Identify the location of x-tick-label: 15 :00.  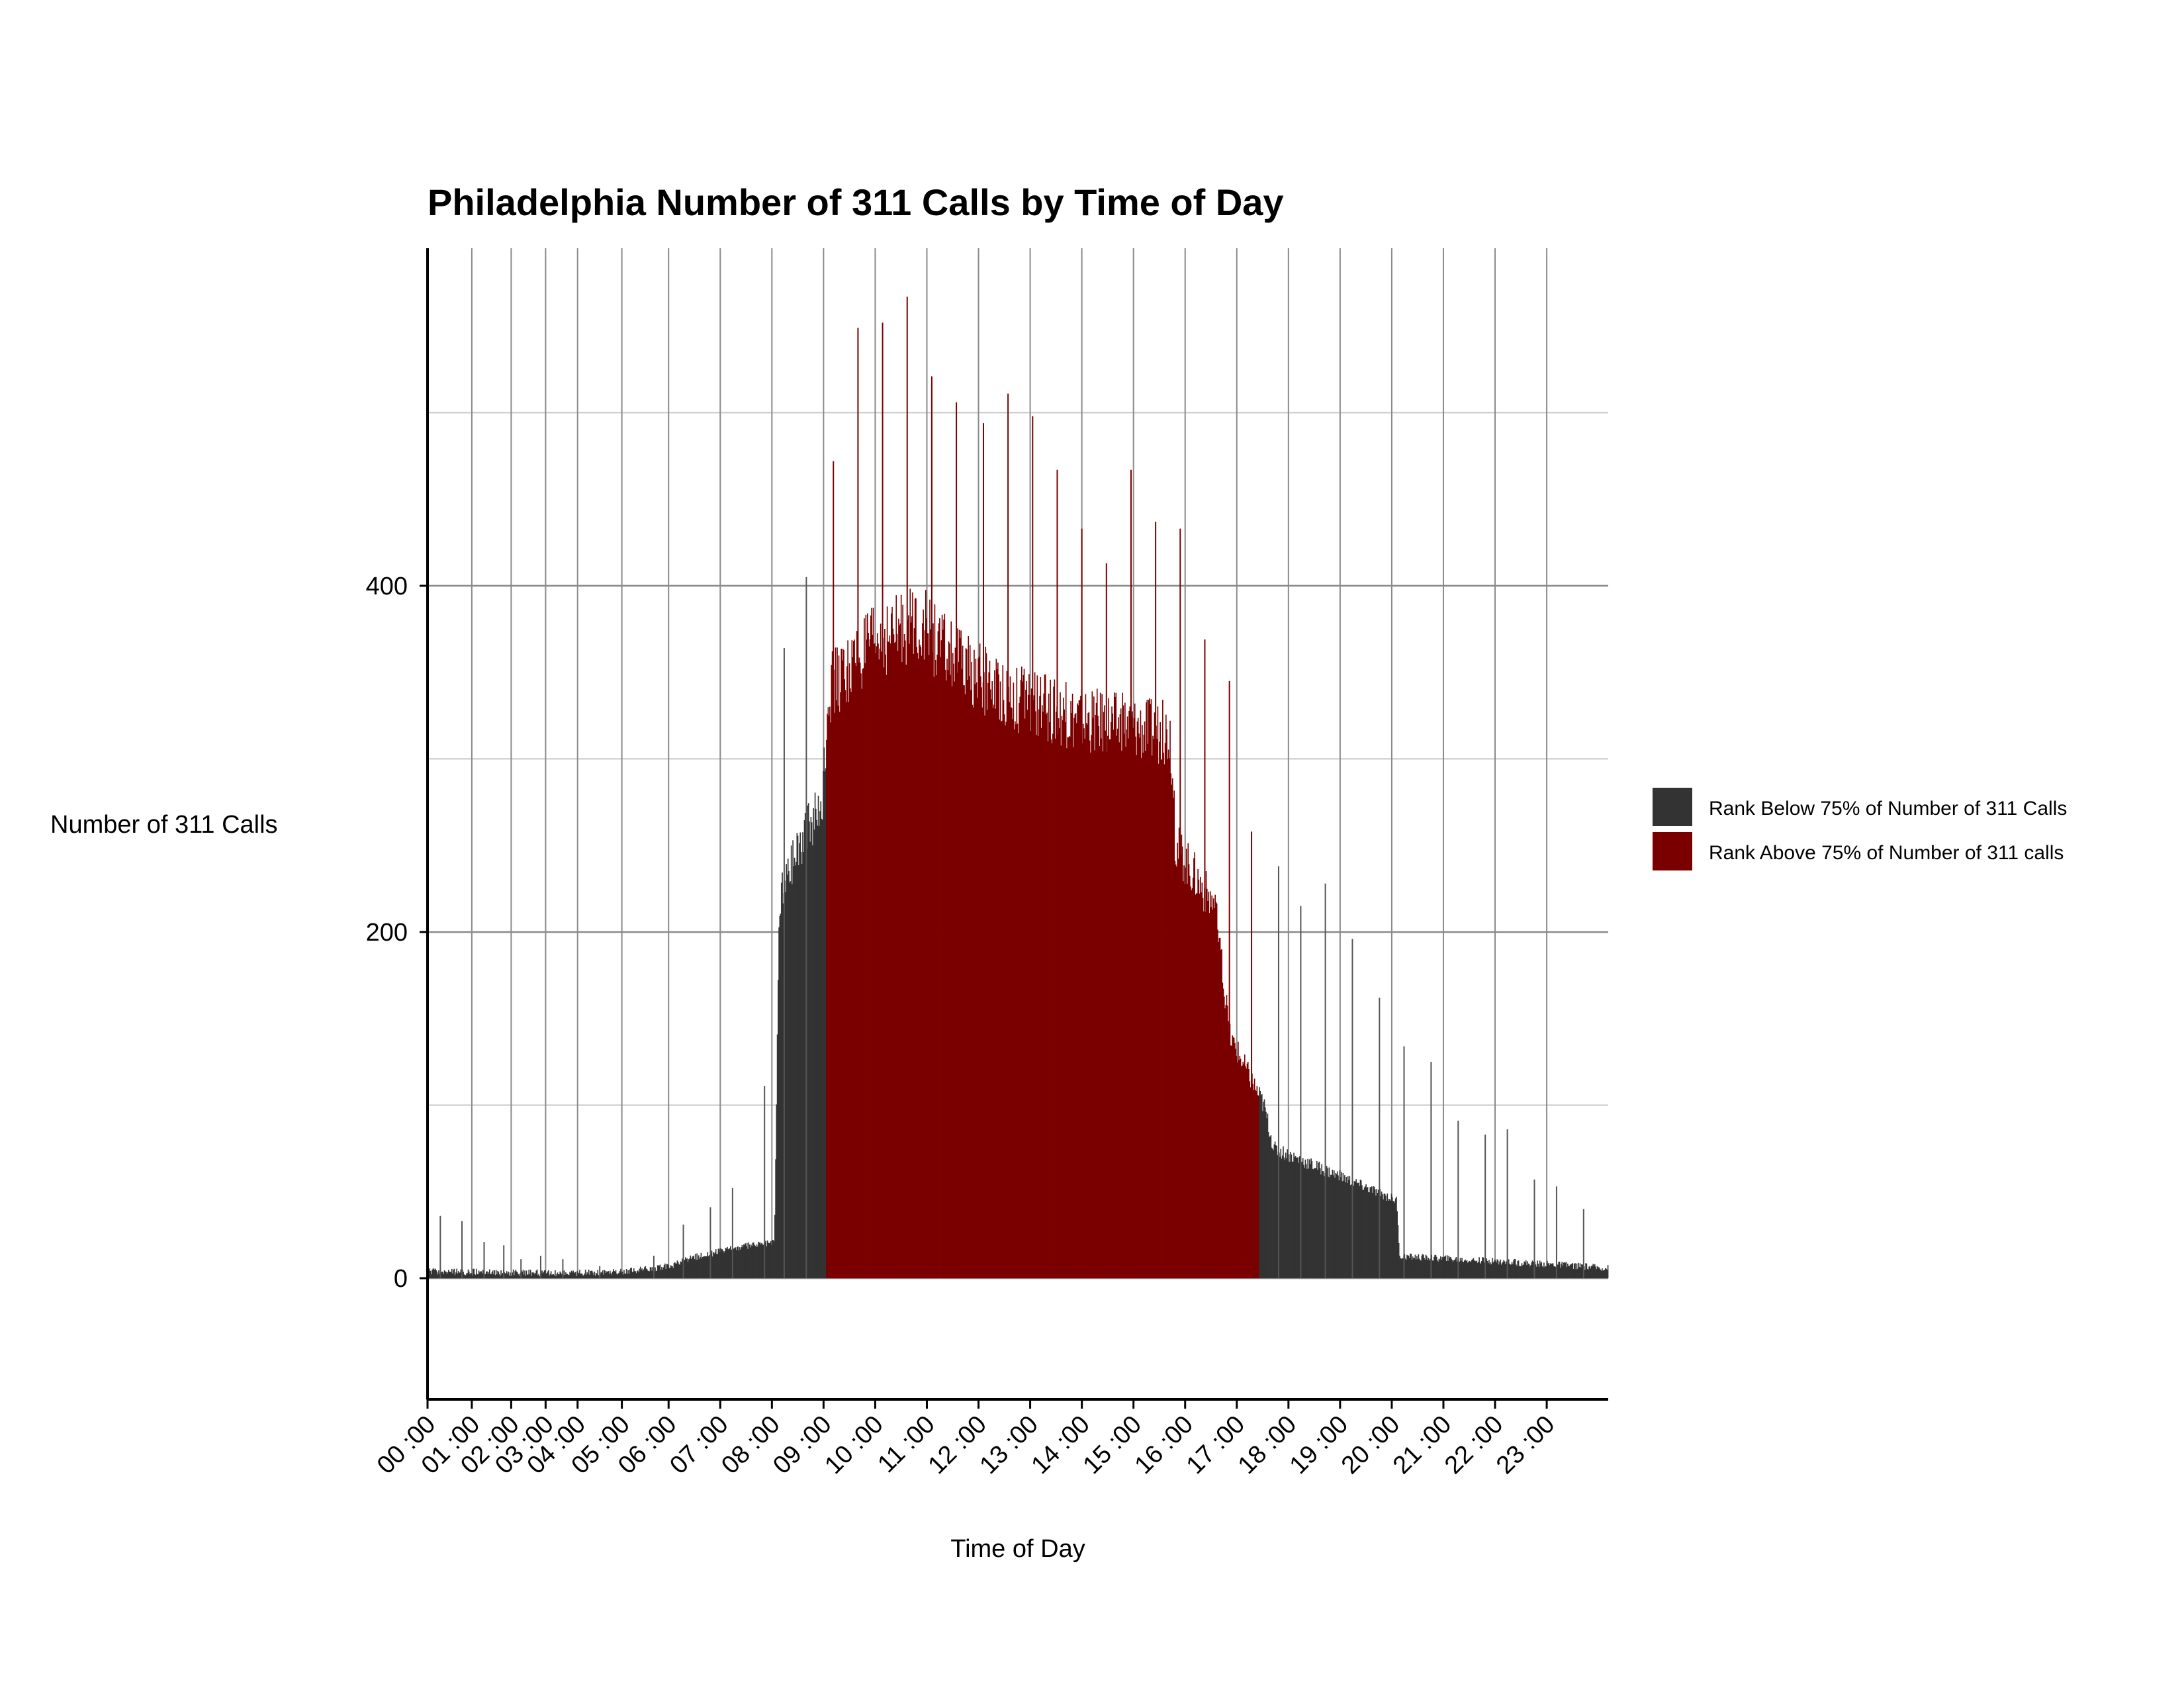
(1112, 1445).